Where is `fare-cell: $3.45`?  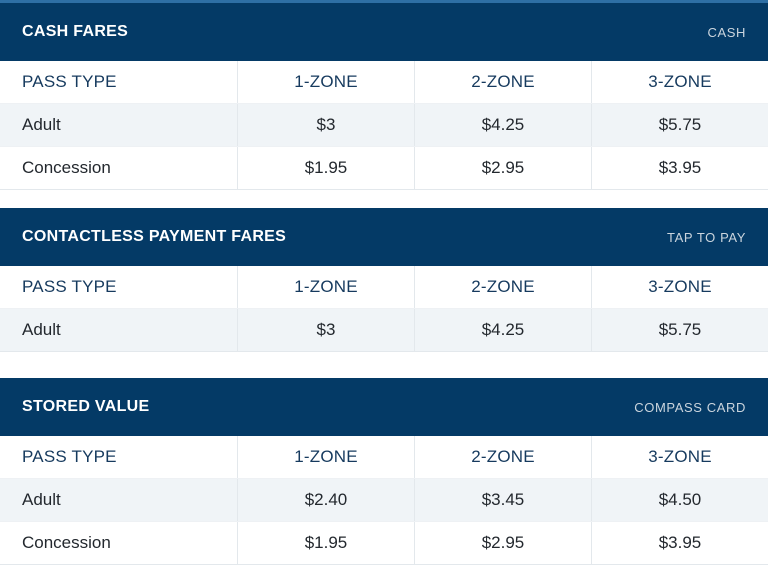 fare-cell: $3.45 is located at coordinates (502, 500).